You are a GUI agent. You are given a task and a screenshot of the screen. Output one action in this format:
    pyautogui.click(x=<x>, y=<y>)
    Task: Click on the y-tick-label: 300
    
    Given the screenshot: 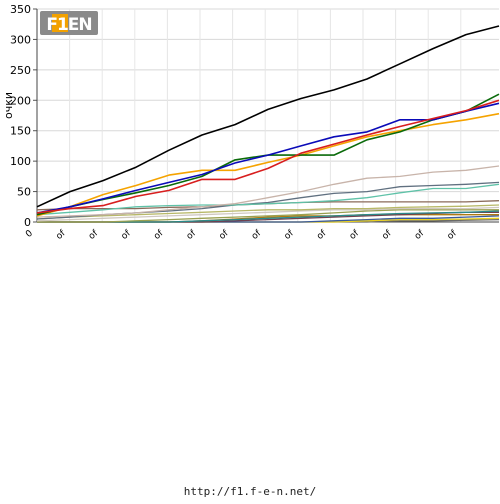 What is the action you would take?
    pyautogui.click(x=20, y=39)
    